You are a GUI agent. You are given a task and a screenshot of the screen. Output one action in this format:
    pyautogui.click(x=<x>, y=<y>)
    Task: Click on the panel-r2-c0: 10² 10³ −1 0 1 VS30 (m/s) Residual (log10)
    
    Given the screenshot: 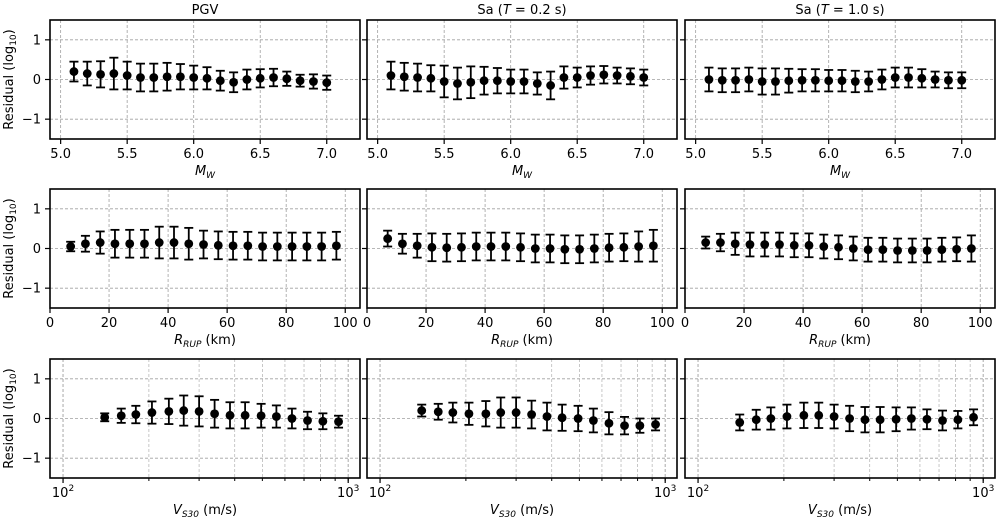 What is the action you would take?
    pyautogui.click(x=181, y=439)
    